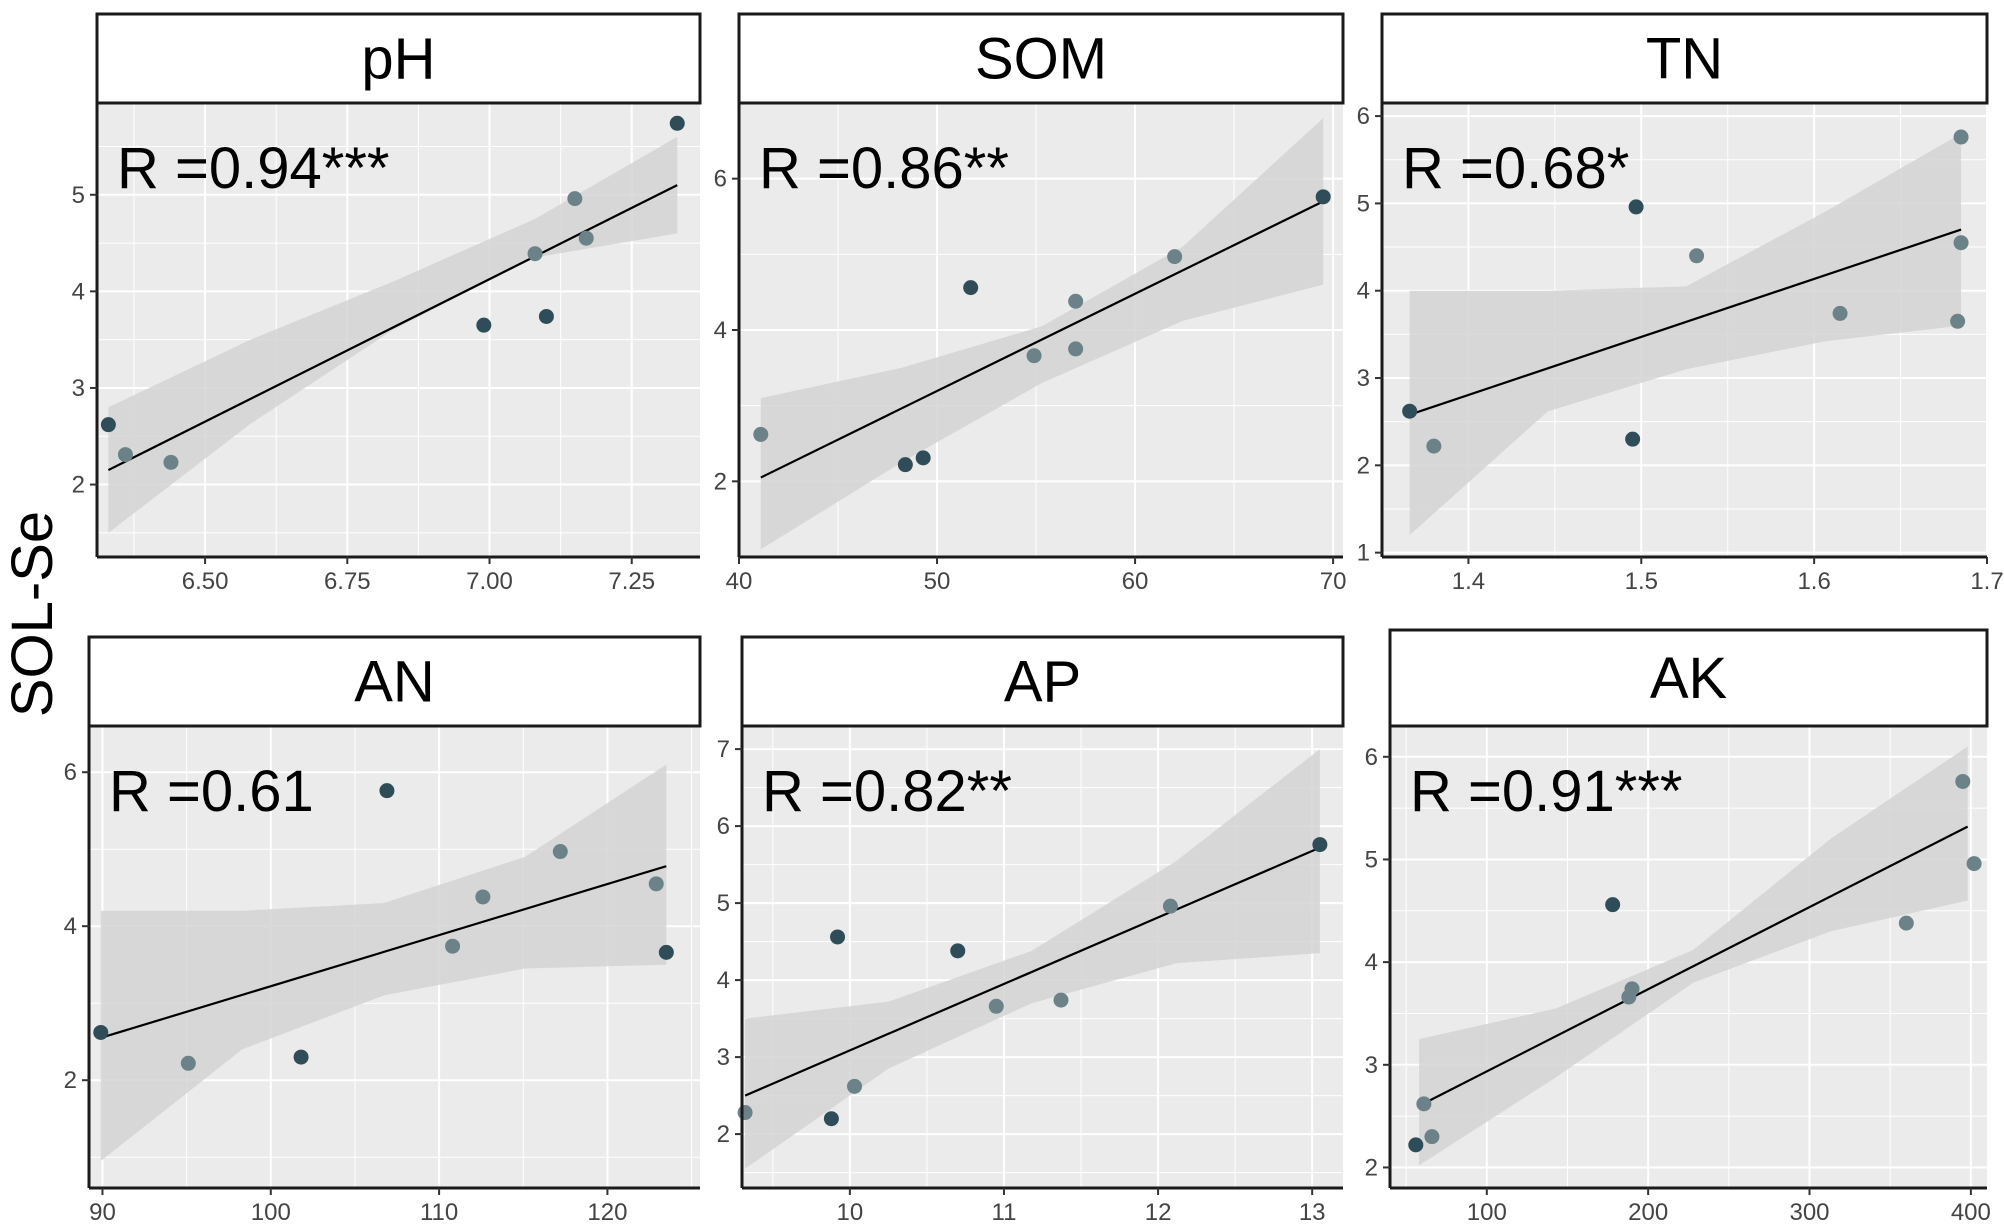  Describe the element at coordinates (1641, 581) in the screenshot. I see `x-tick-label: 1.5` at that location.